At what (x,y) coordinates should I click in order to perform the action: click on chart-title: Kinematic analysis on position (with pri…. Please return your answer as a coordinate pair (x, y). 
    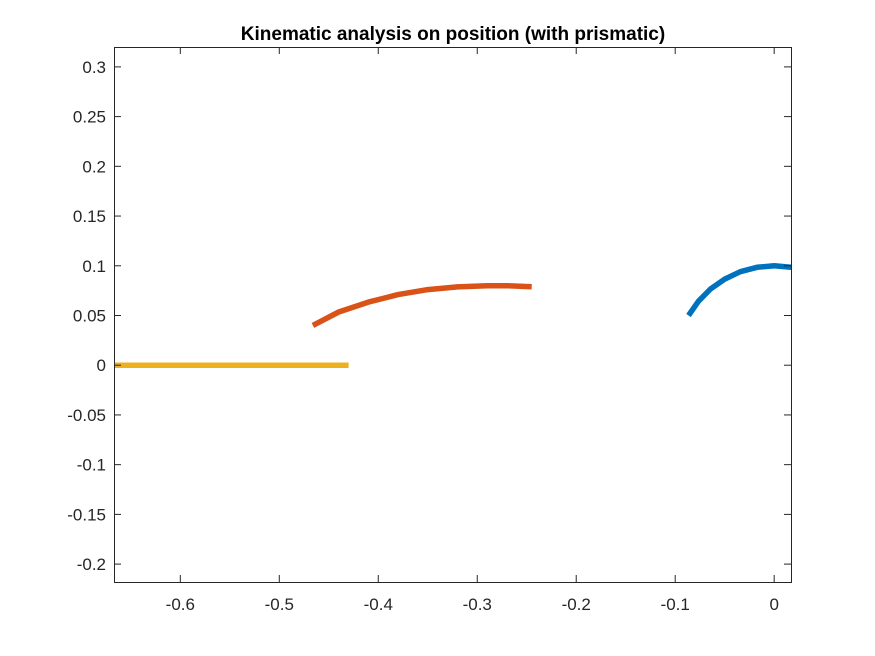
    Looking at the image, I should click on (453, 34).